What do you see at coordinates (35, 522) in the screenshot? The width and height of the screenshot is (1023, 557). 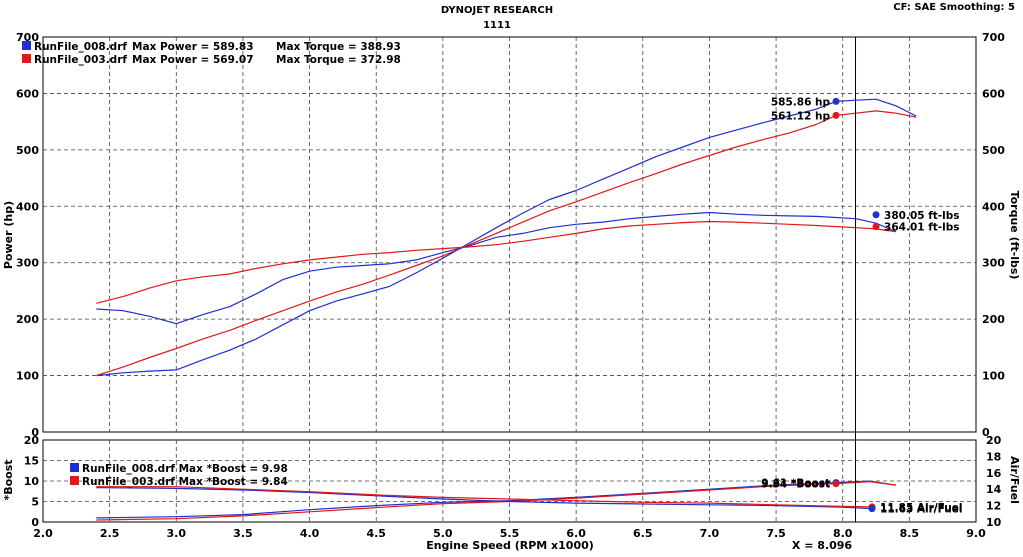 I see `y-tick-label-boost: 0` at bounding box center [35, 522].